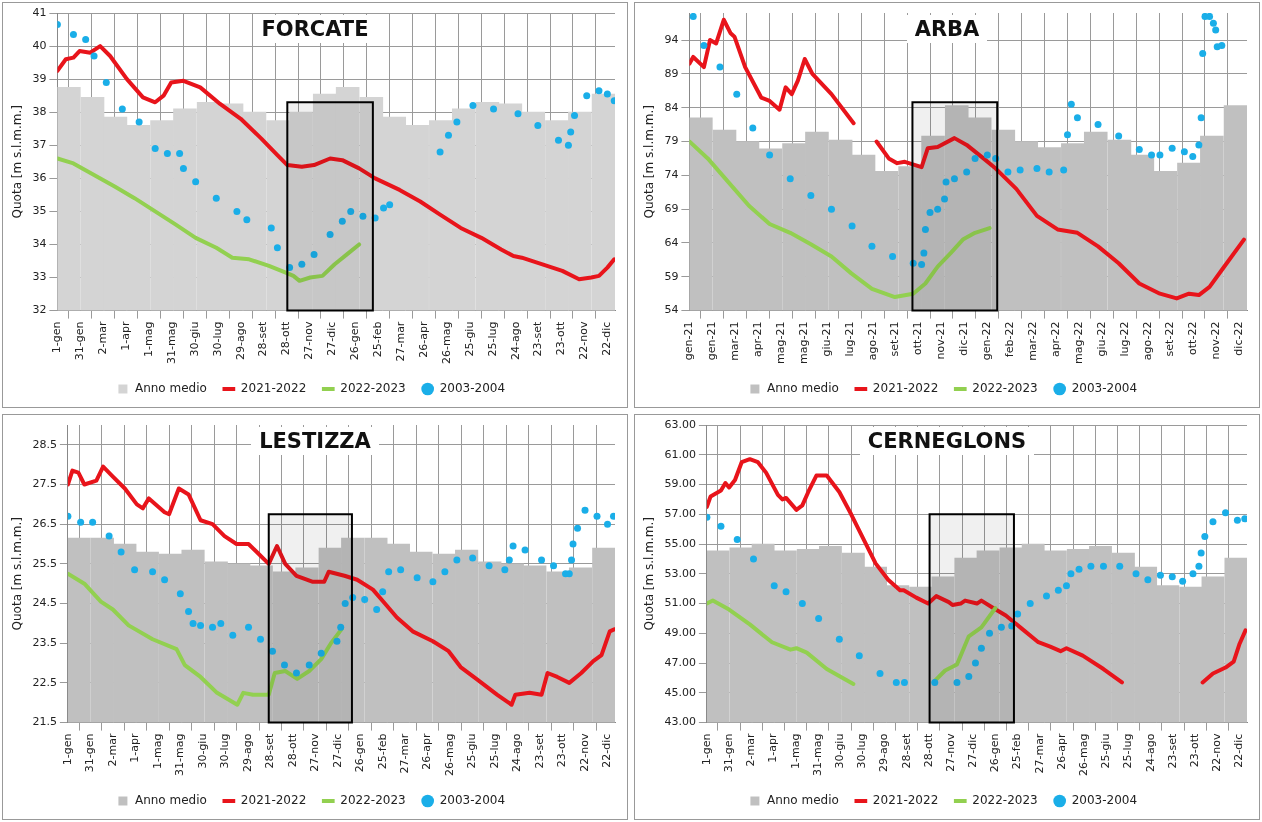 The image size is (1262, 822). I want to click on x-tick-label: 28-set, so click(906, 750).